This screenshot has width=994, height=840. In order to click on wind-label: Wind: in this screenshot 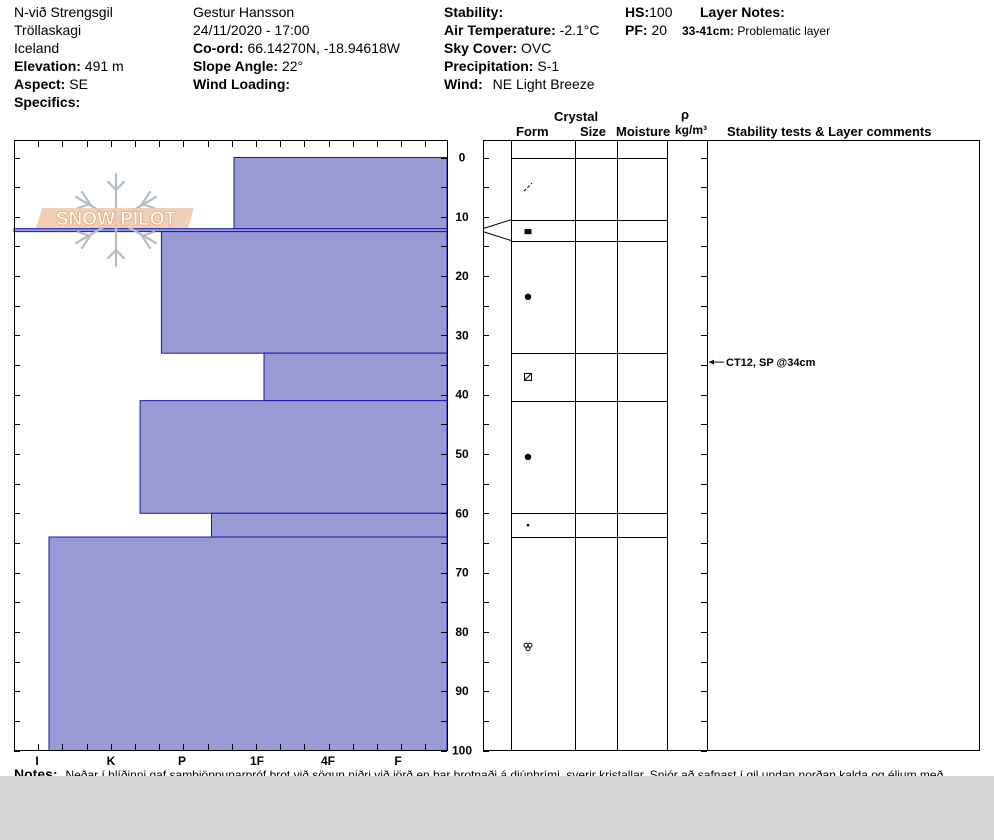, I will do `click(463, 84)`.